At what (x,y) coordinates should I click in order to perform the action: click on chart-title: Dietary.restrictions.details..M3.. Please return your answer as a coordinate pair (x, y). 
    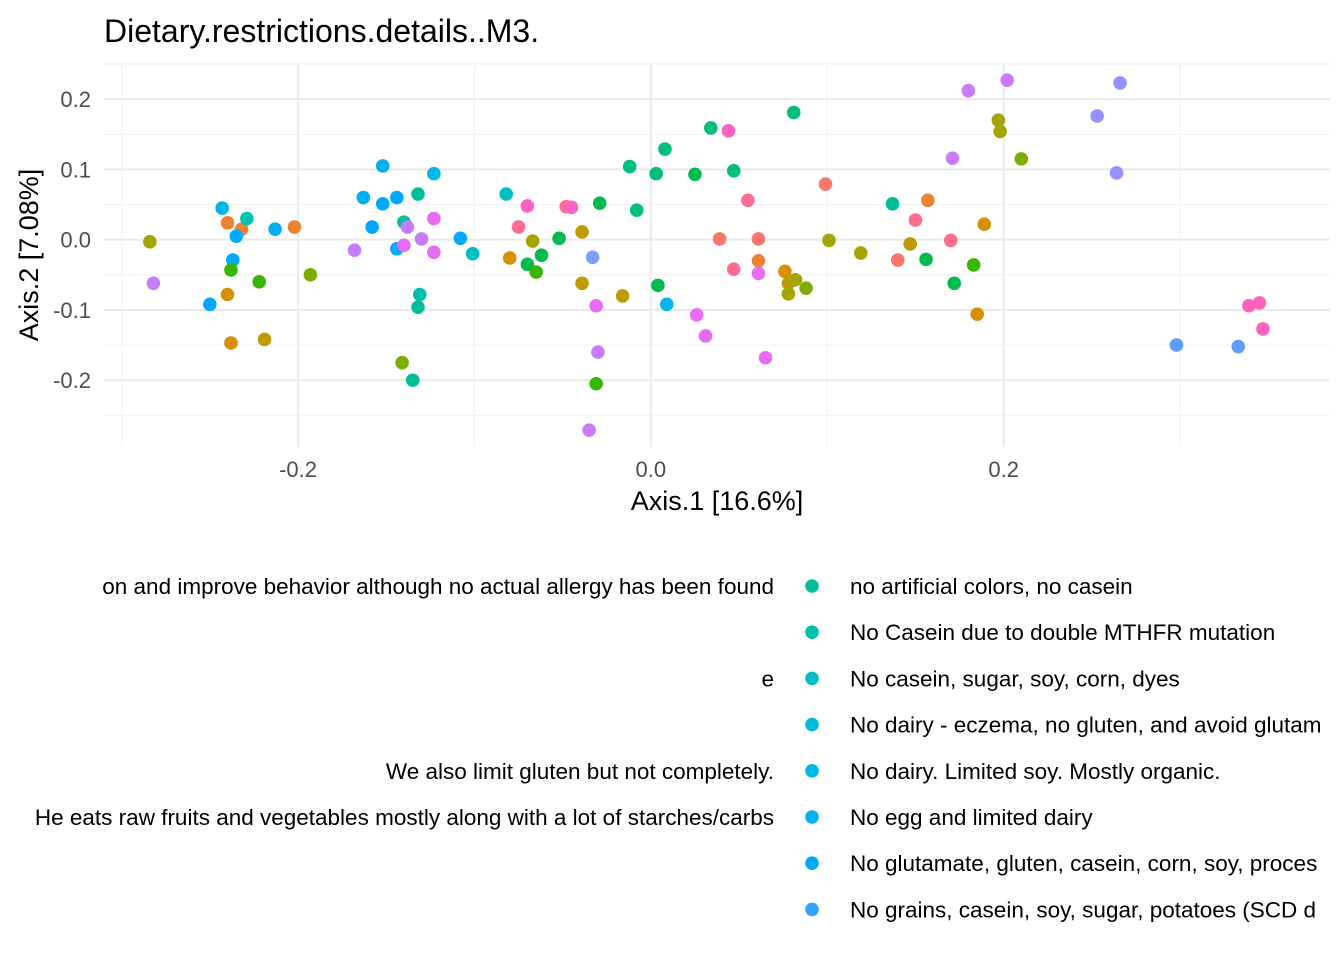
    Looking at the image, I should click on (321, 31).